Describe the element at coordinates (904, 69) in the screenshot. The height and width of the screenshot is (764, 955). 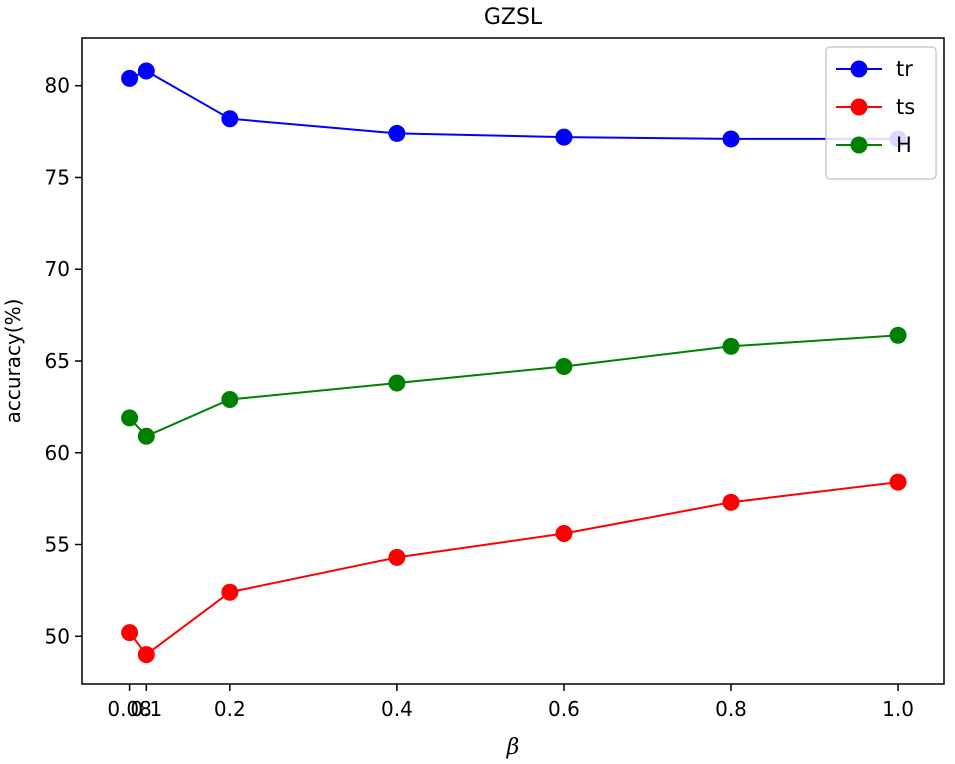
I see `legend-label-tr: tr` at that location.